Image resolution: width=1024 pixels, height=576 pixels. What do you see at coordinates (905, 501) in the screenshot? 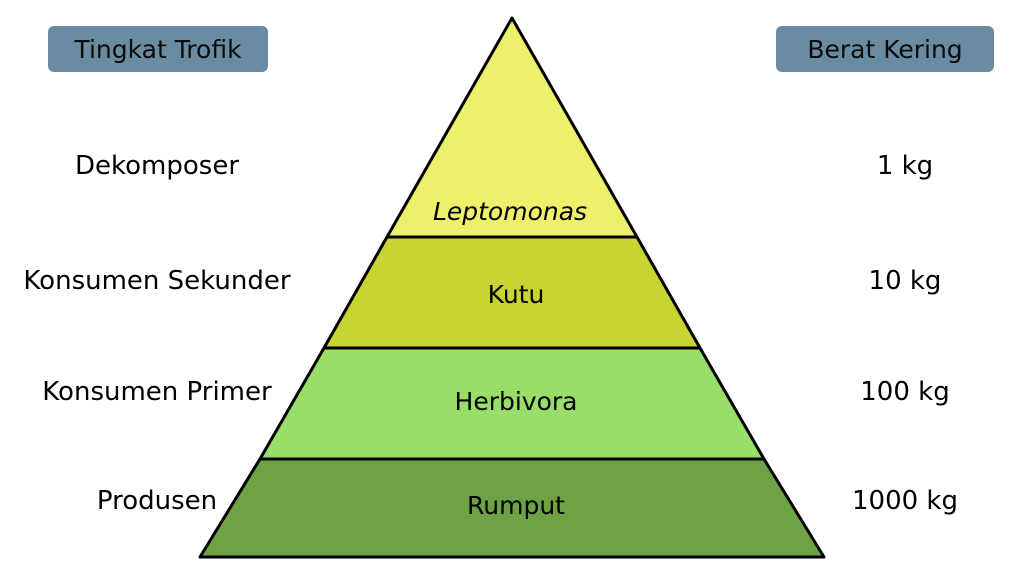
I see `weight-label-producer: 1000 kg` at bounding box center [905, 501].